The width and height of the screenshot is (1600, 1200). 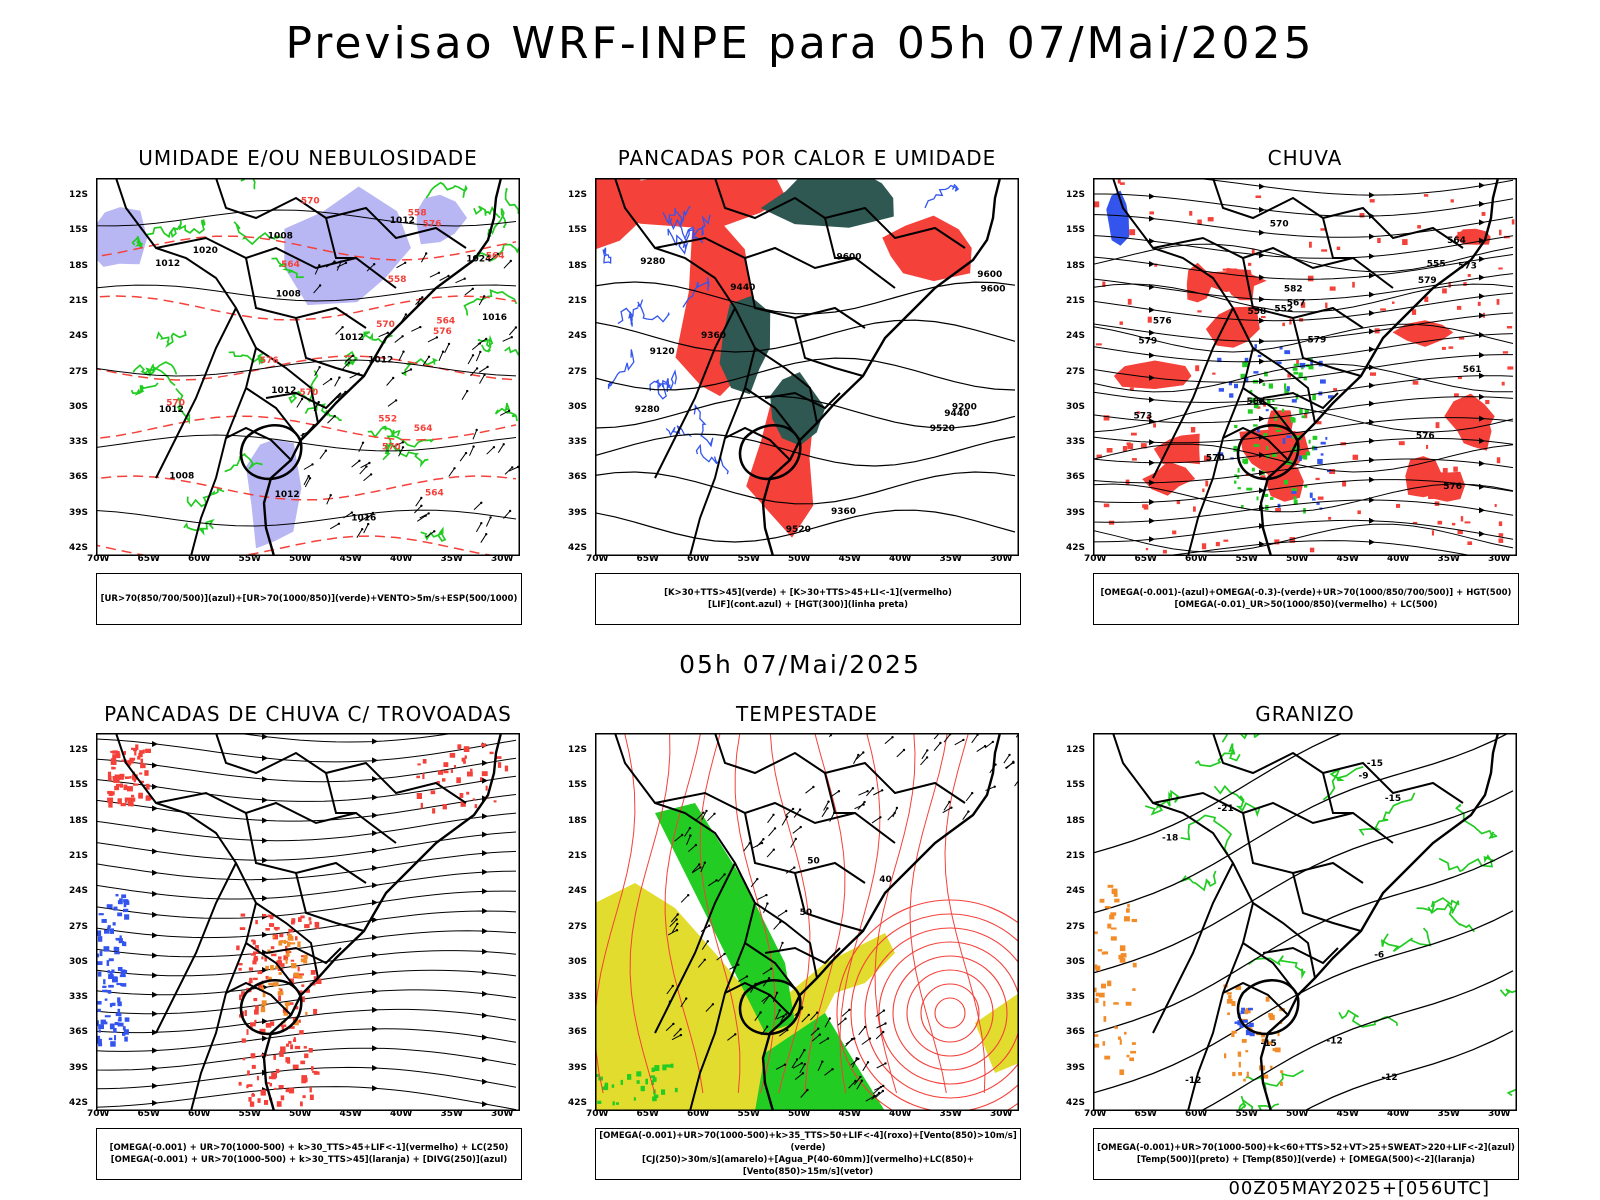 What do you see at coordinates (273, 494) in the screenshot?
I see `humidity-mid-fill` at bounding box center [273, 494].